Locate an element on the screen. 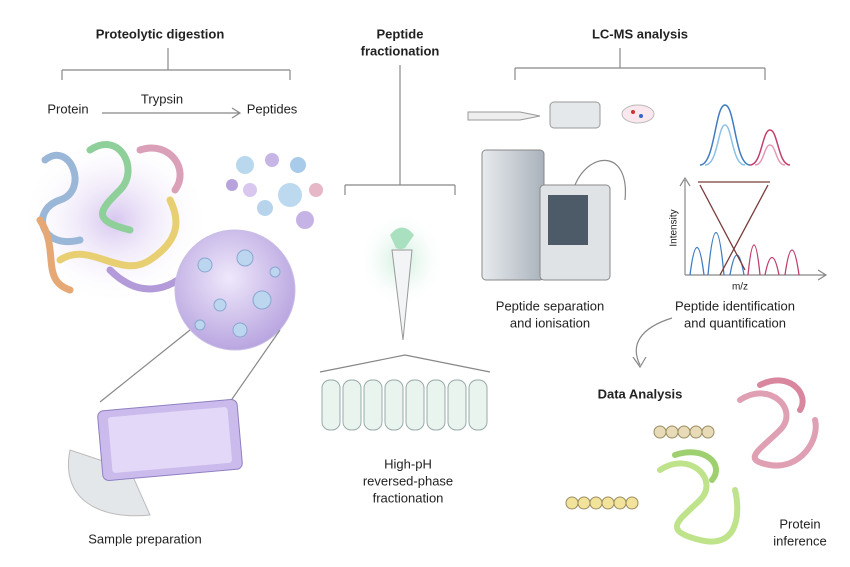  section-title: Data Analysis is located at coordinates (640, 393).